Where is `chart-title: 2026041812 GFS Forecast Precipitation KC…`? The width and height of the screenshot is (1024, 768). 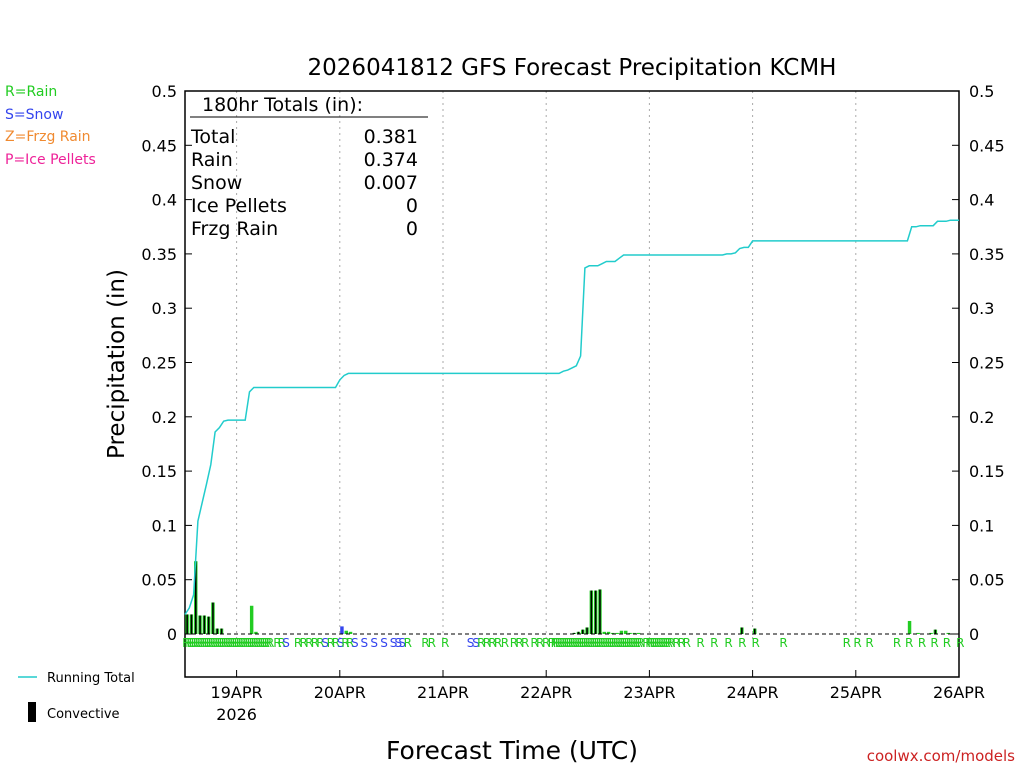
chart-title: 2026041812 GFS Forecast Precipitation KC… is located at coordinates (572, 68).